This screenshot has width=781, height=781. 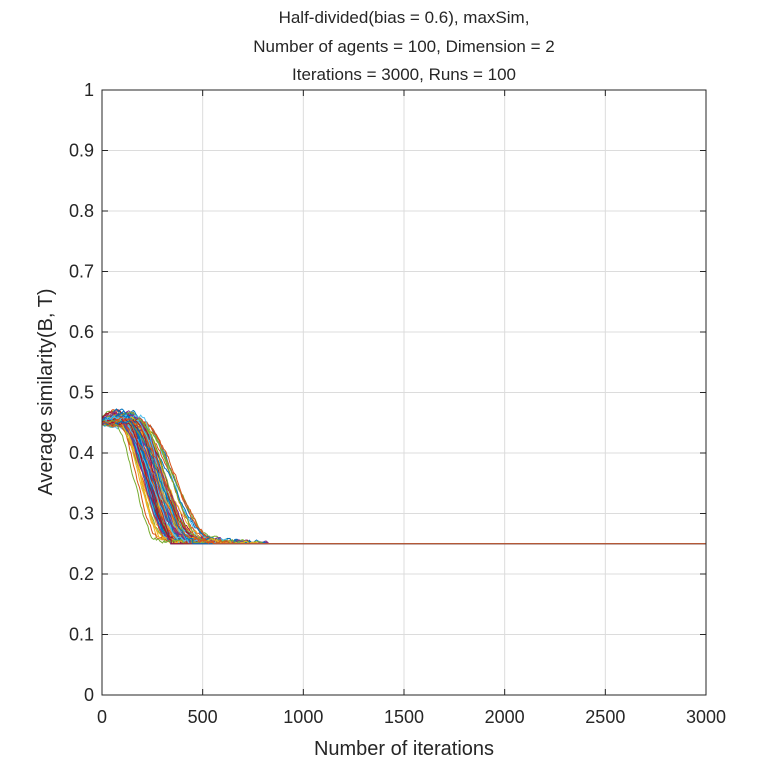 What do you see at coordinates (81, 272) in the screenshot?
I see `y-tick-label: 0.7` at bounding box center [81, 272].